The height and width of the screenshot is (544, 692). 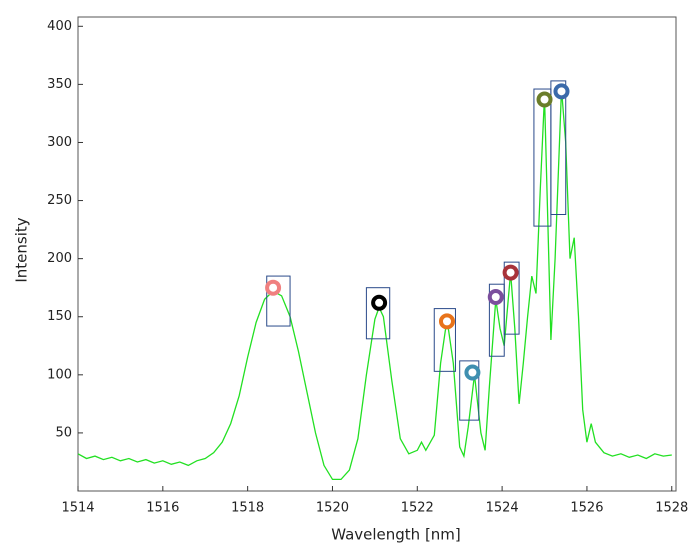 I want to click on y-tick-label: 350, so click(x=59, y=84).